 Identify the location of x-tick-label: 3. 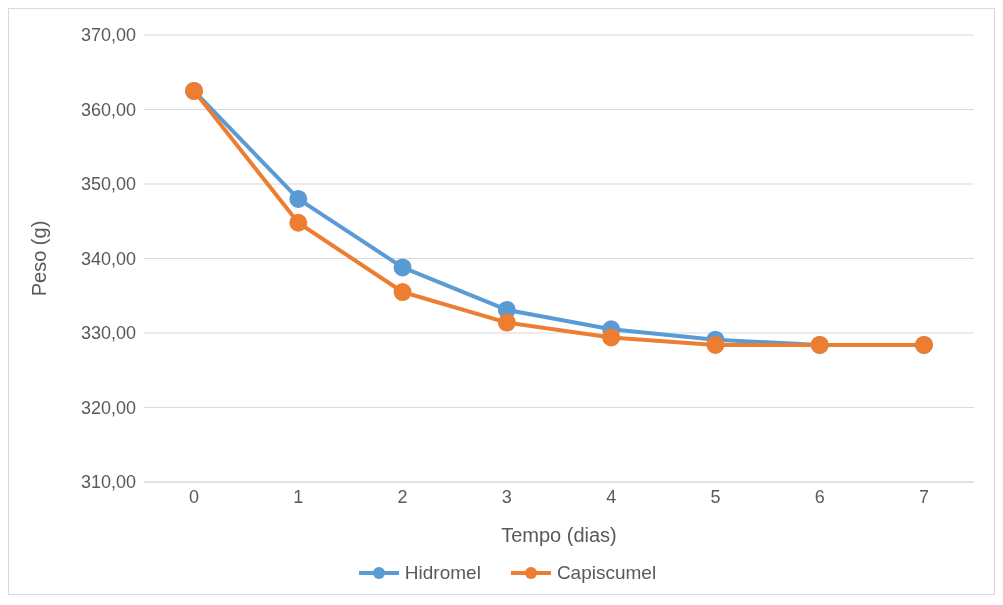
(506, 496).